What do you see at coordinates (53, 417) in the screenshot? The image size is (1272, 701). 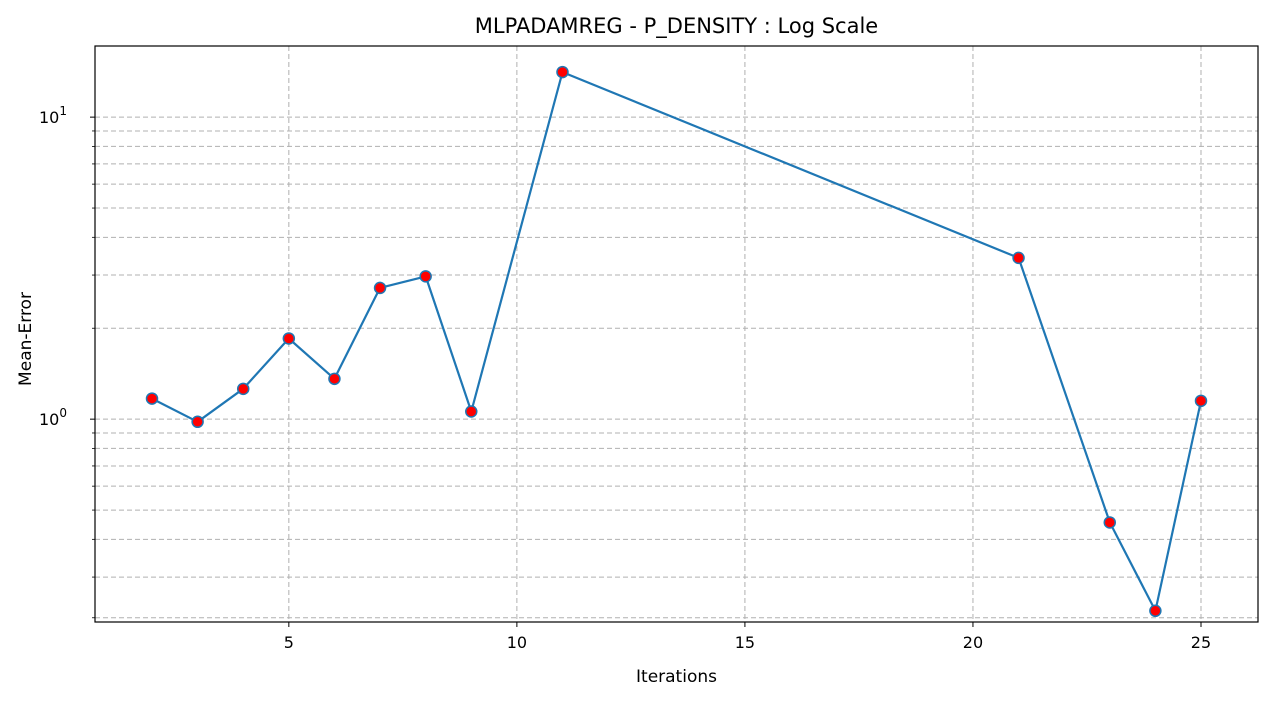 I see `y-tick-label: 10⁰` at bounding box center [53, 417].